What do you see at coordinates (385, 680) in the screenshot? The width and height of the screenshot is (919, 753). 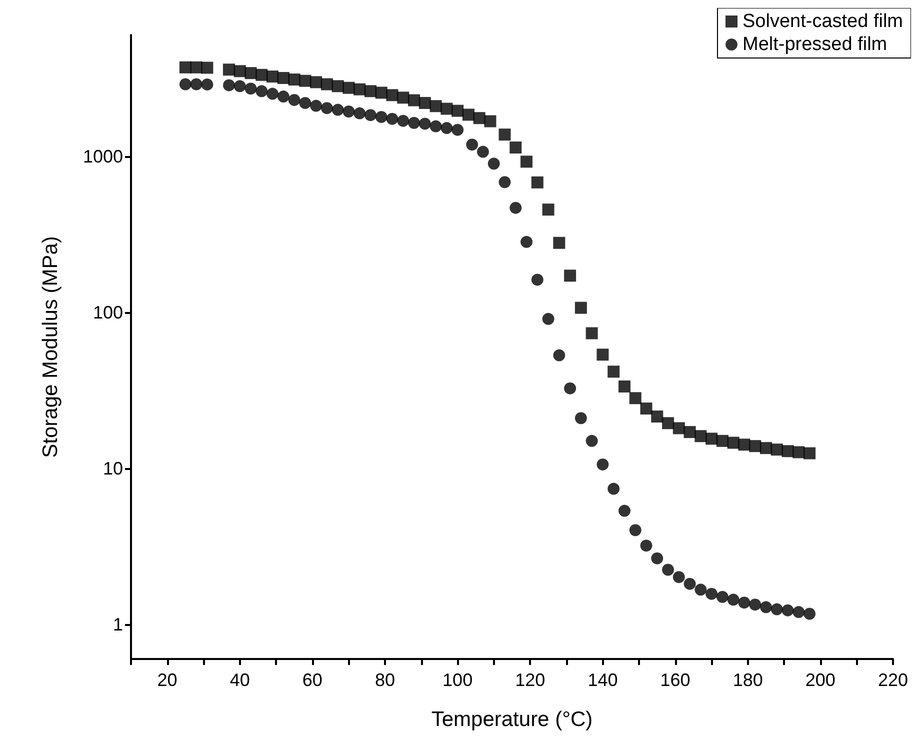 I see `x-tick-label: 80` at bounding box center [385, 680].